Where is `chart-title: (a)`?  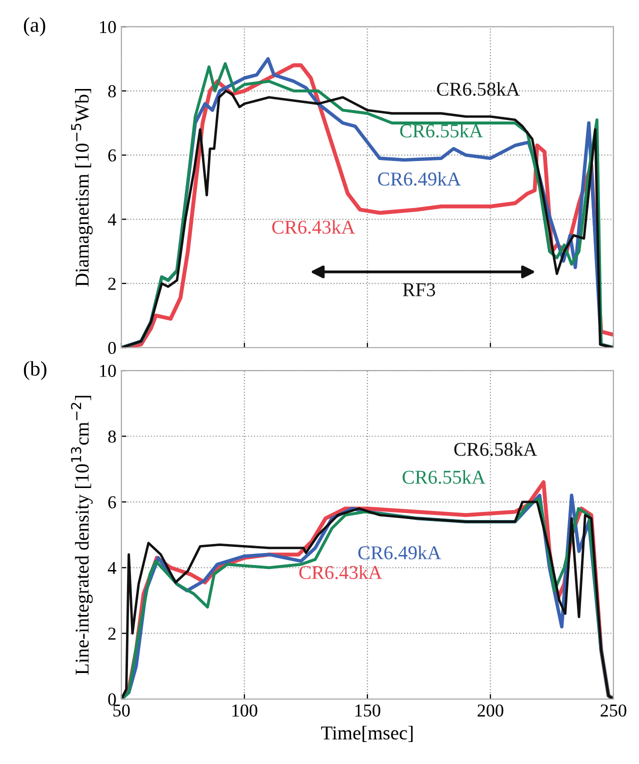 chart-title: (a) is located at coordinates (35, 26).